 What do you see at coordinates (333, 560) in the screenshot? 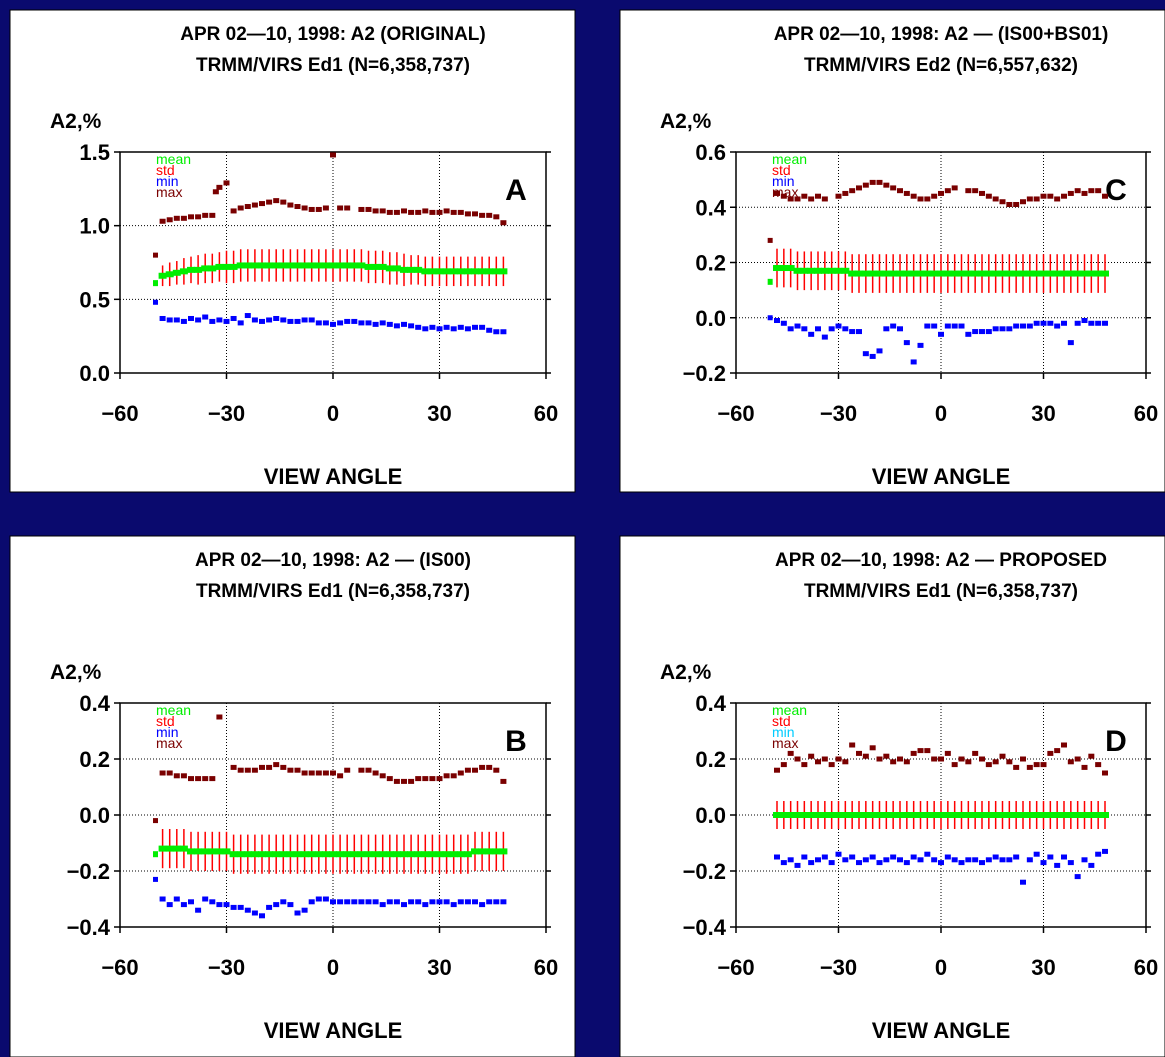
I see `chart-title: APR 02—10, 1998: A2 — (IS00)` at bounding box center [333, 560].